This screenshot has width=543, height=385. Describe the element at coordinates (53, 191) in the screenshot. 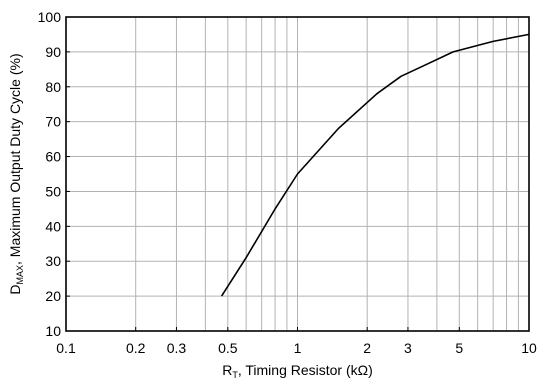

I see `y-tick-label: 50` at that location.